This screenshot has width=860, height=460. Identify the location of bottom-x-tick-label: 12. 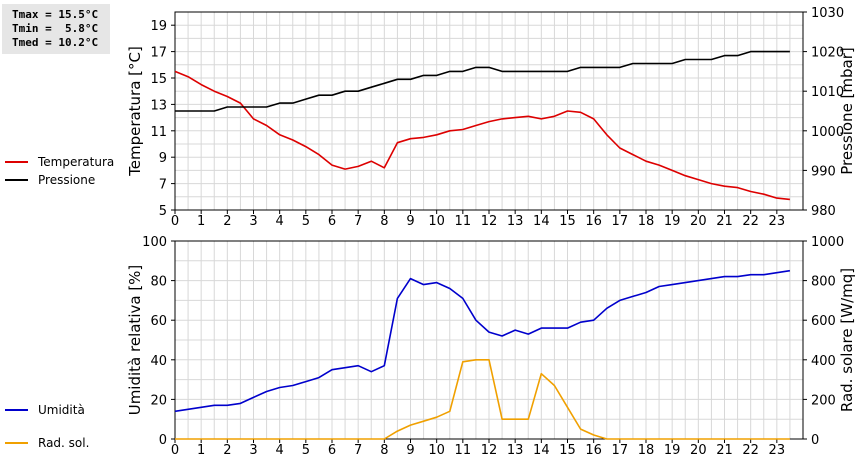
(489, 450).